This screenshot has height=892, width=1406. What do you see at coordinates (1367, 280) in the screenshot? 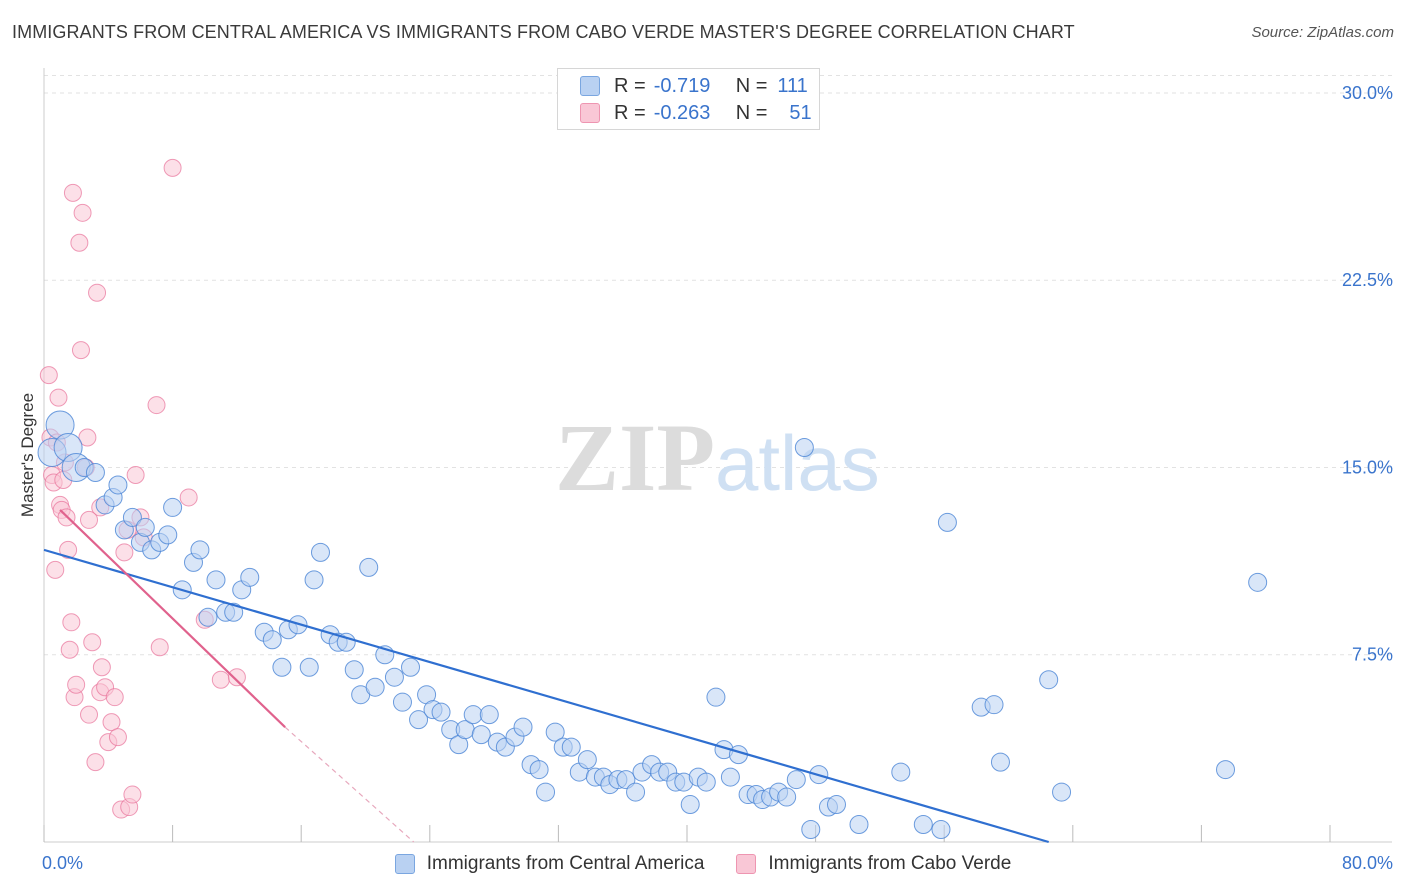
I see `y-tick-label: 22.5%` at bounding box center [1367, 280].